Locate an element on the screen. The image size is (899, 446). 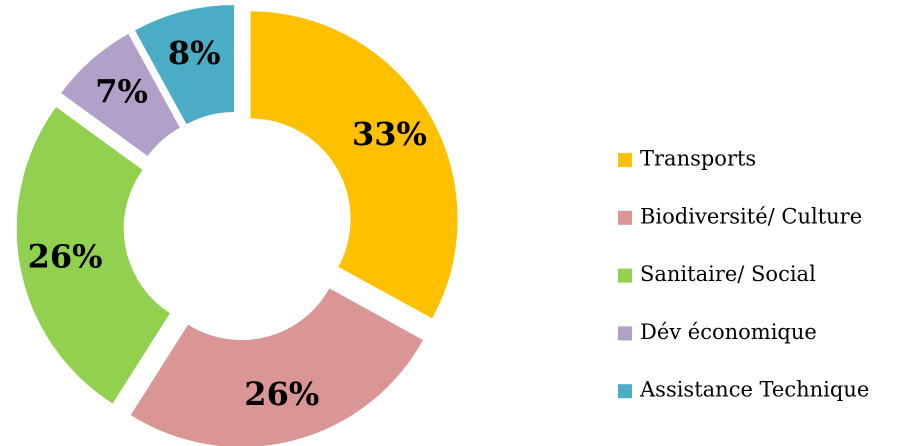
value-label: 7% is located at coordinates (121, 91).